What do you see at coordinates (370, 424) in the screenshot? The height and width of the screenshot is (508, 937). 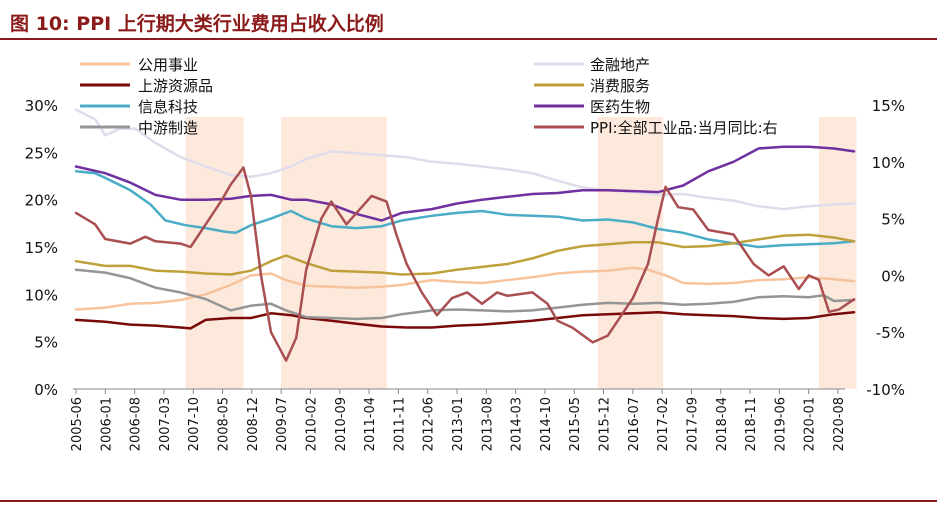 I see `x-axis-tick-label: 2011-04` at bounding box center [370, 424].